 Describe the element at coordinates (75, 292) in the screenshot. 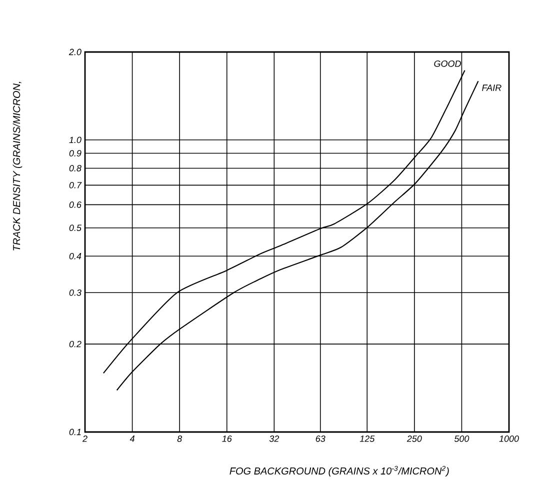

I see `y-tick-label: 0.3` at that location.